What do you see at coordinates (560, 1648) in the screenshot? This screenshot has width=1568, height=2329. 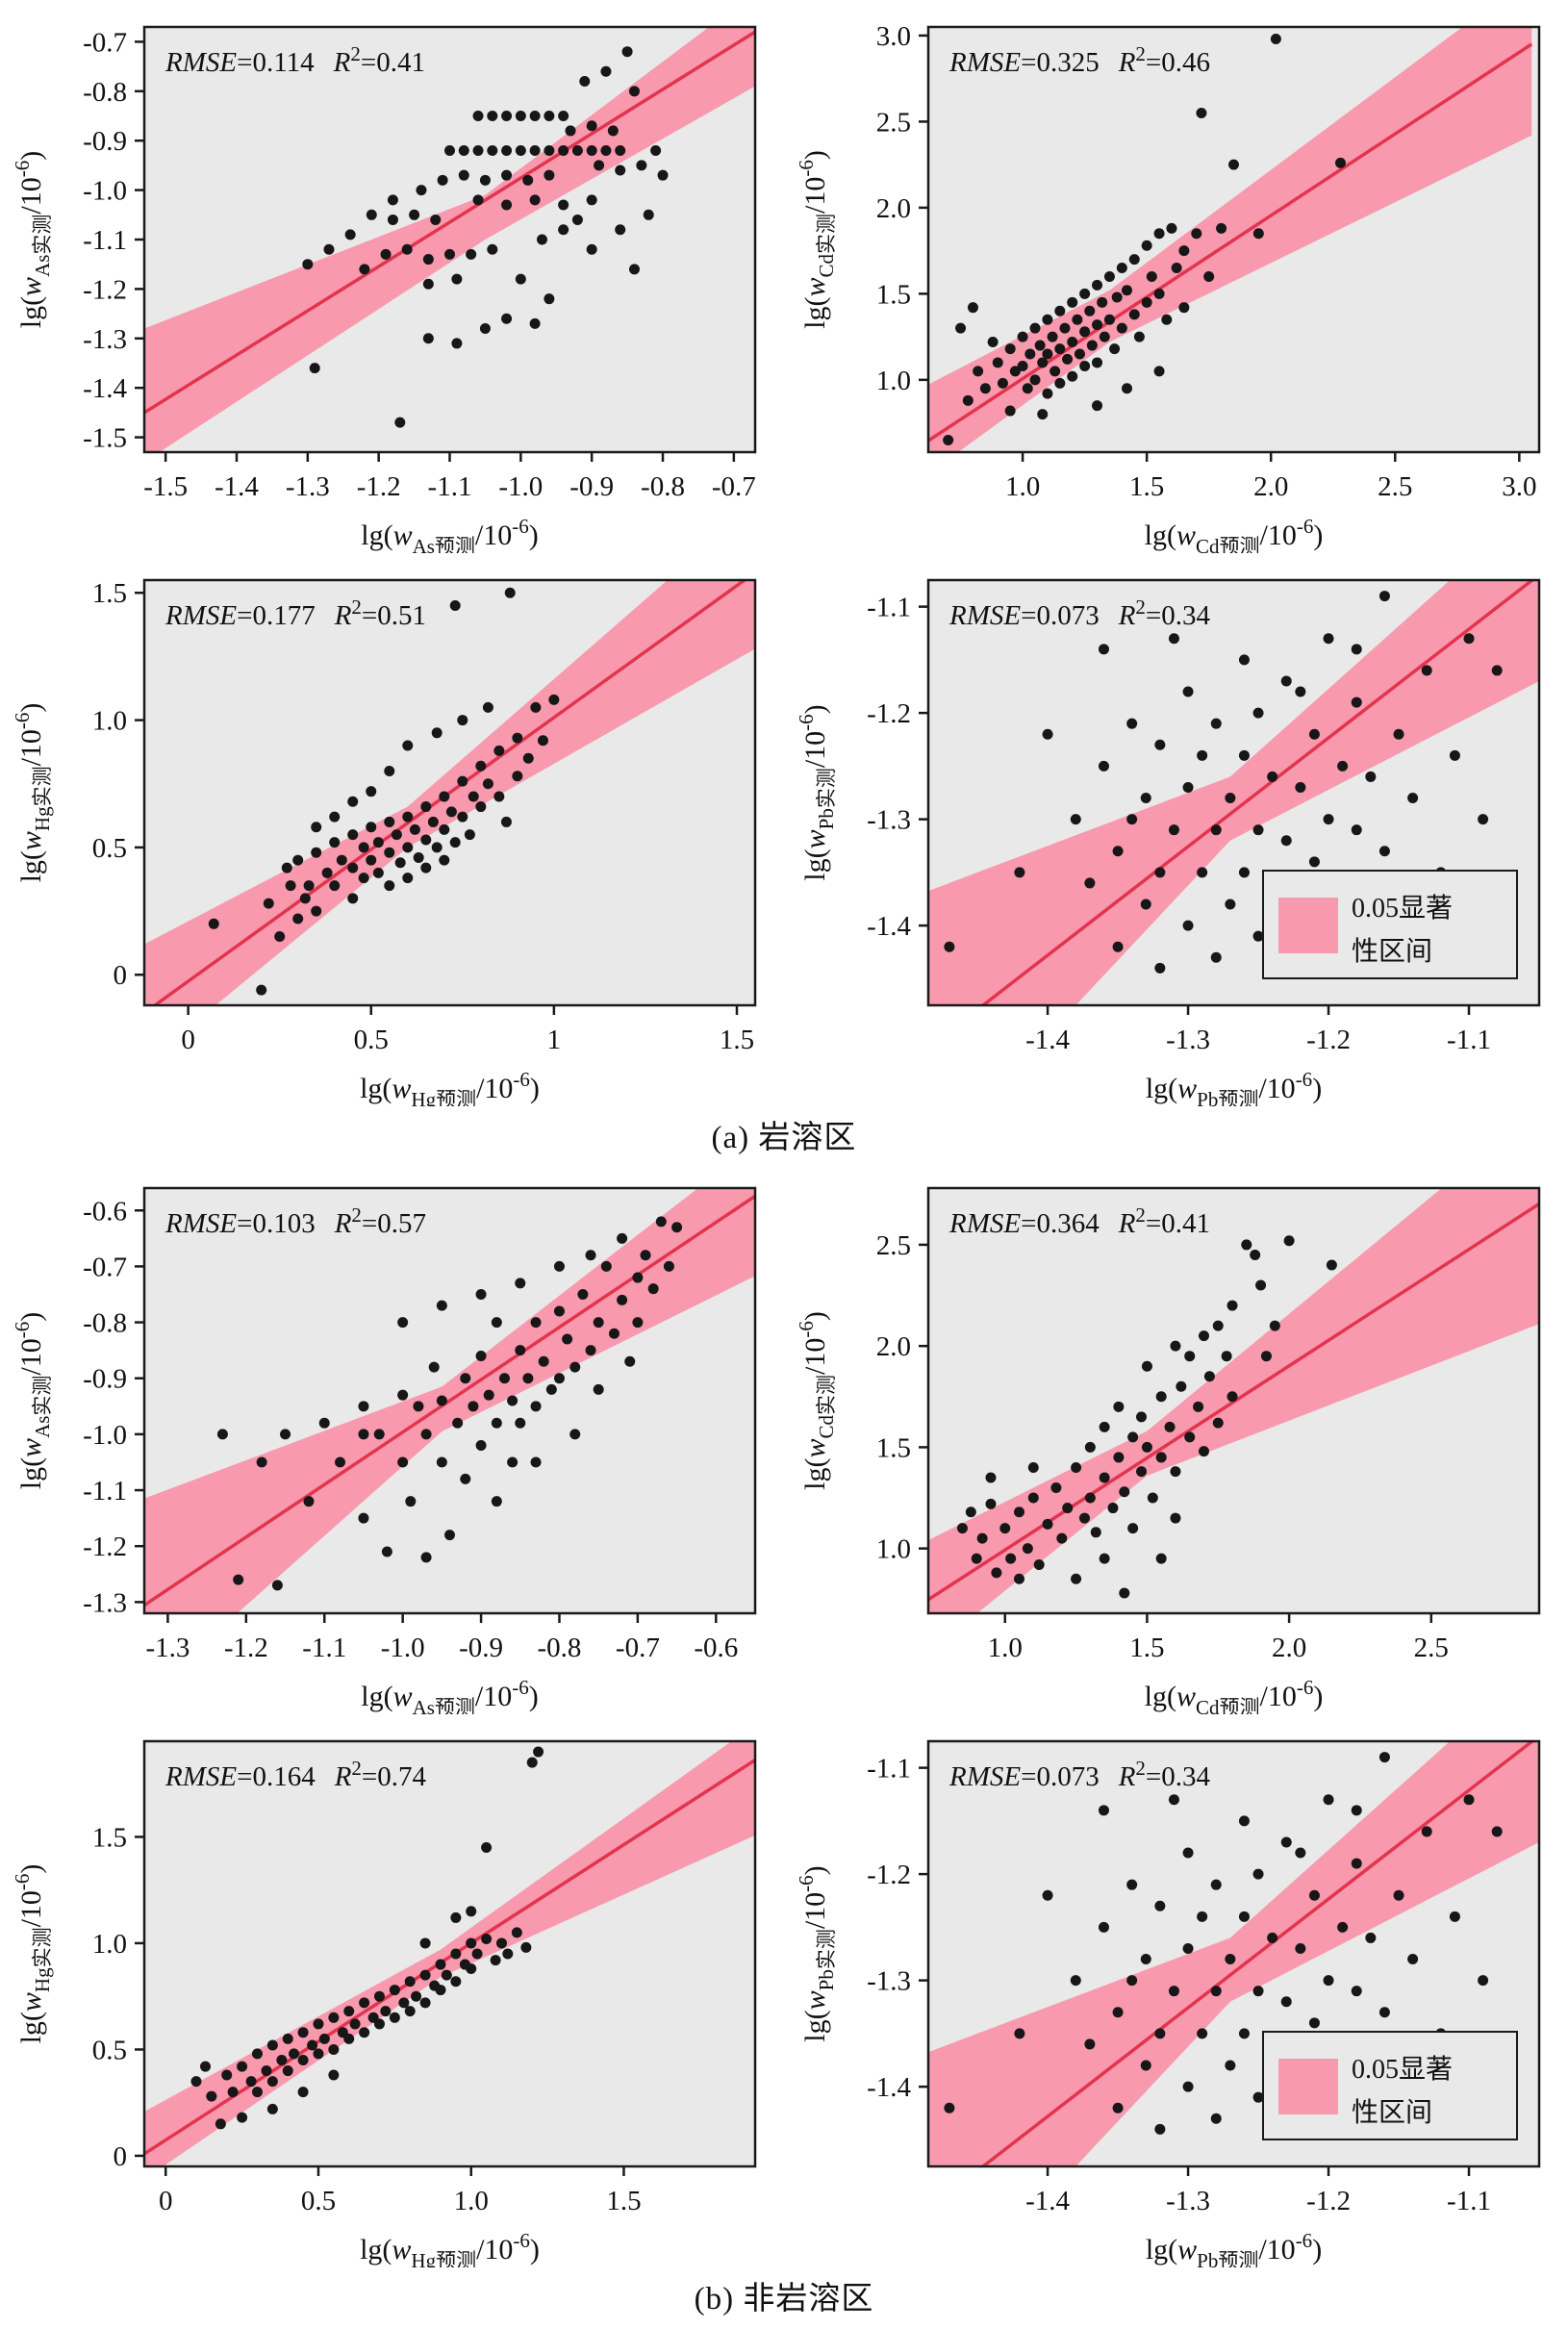 I see `x-tick-label: -0.8` at bounding box center [560, 1648].